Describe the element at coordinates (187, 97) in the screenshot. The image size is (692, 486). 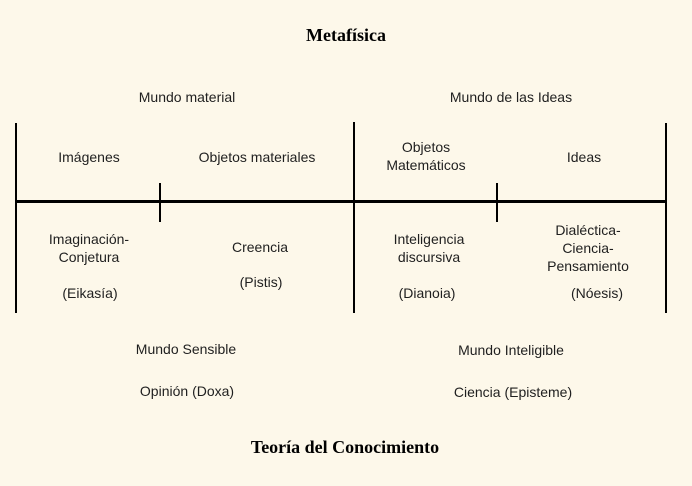
I see `material-world-header: Mundo material` at that location.